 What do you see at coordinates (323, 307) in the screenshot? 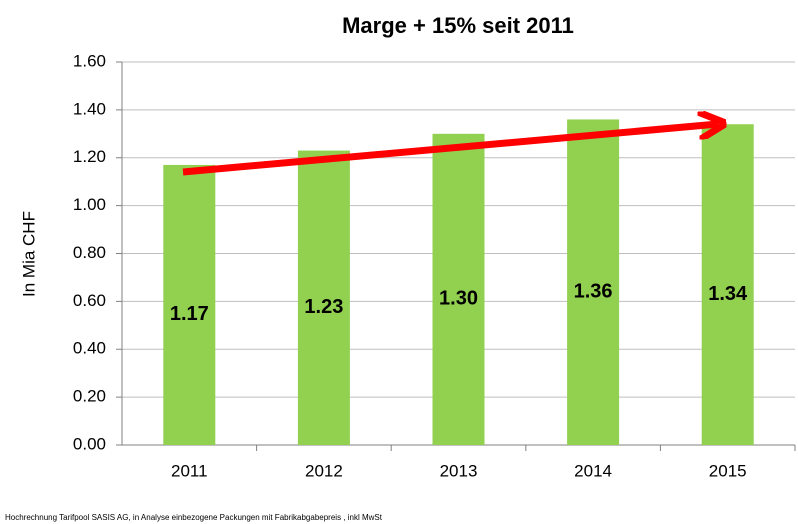
I see `value-label: 1.23` at bounding box center [323, 307].